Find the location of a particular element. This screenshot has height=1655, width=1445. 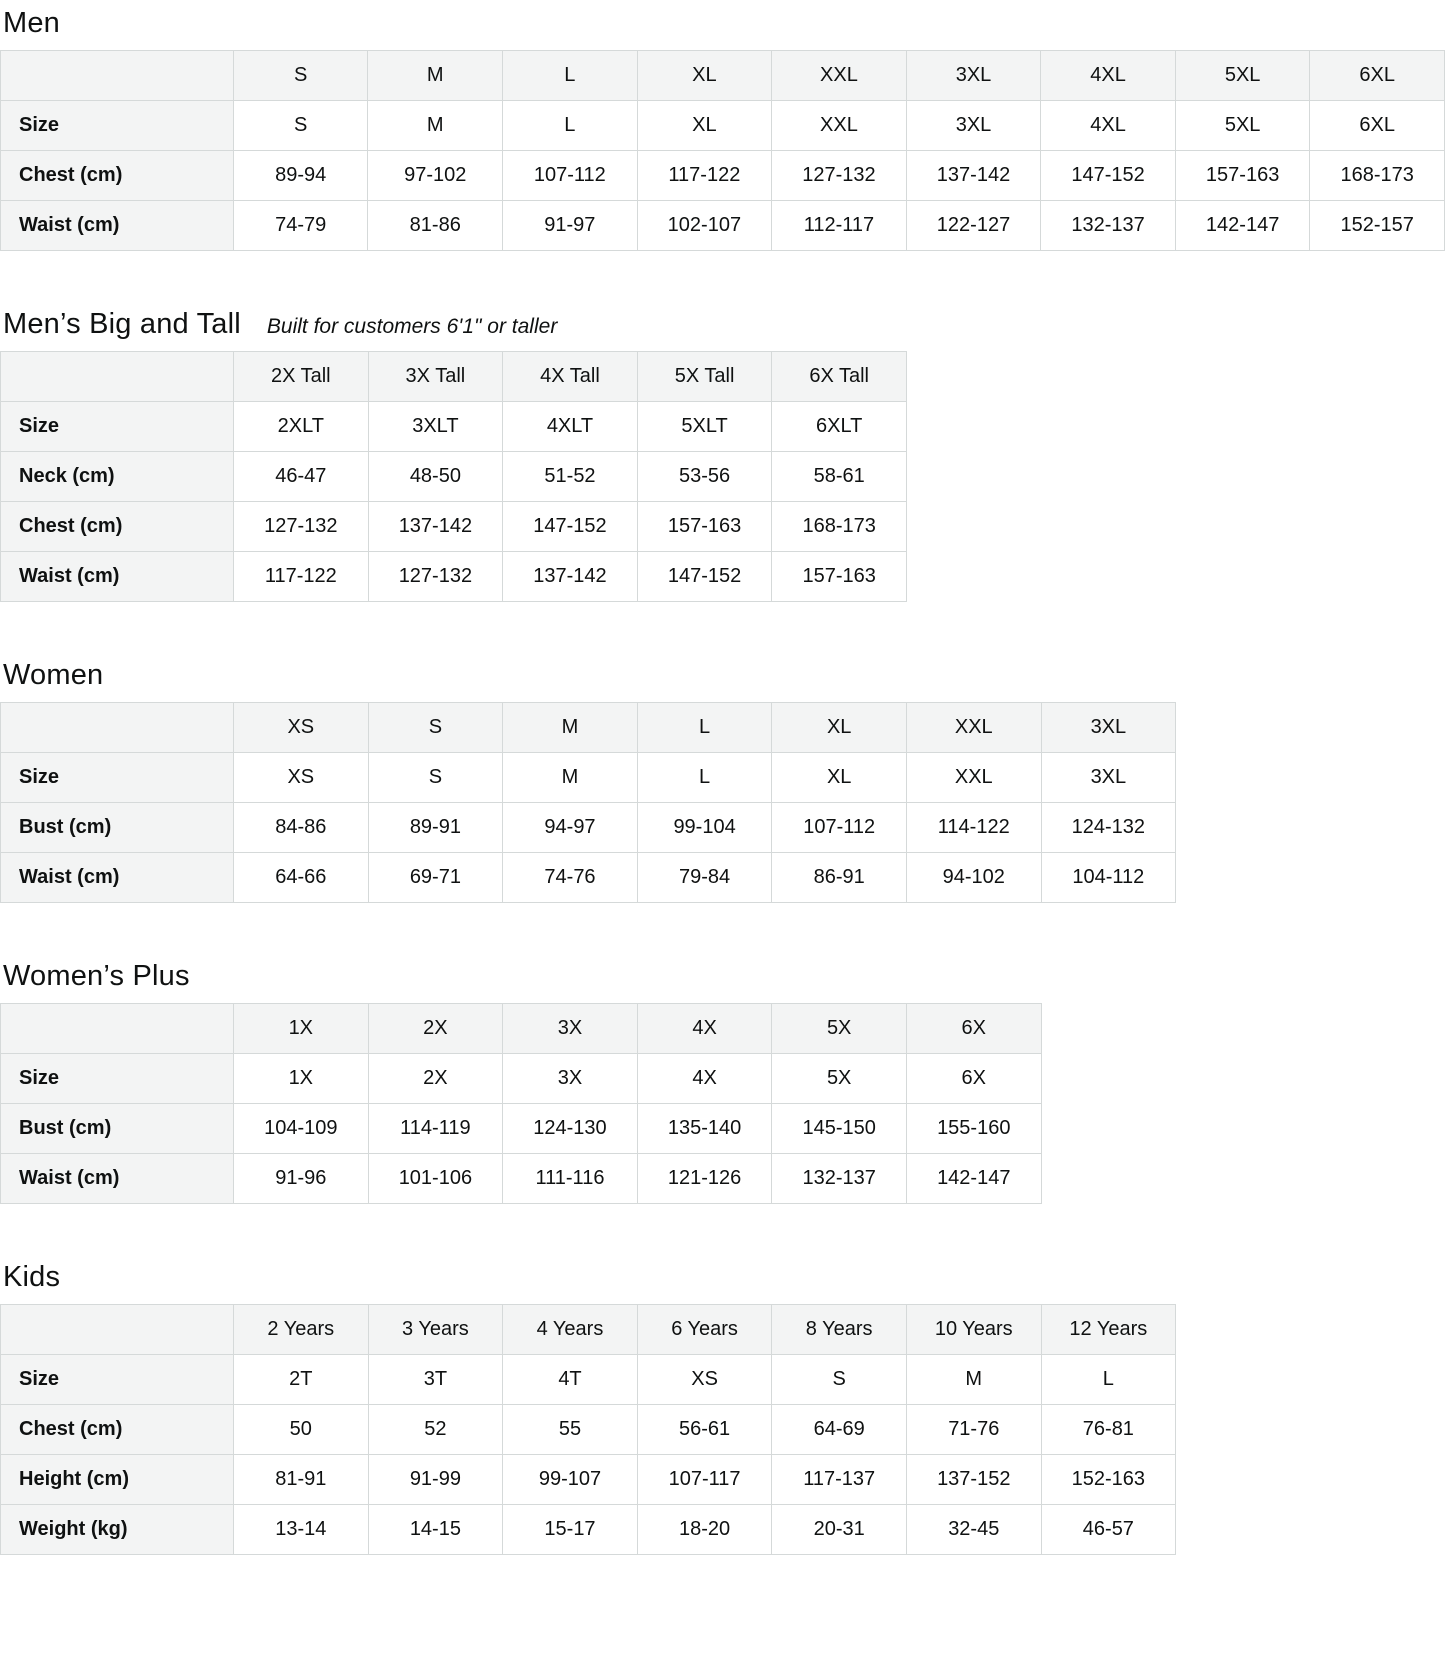

column-header-row: 2X Tall 3X Tall 4X Tall 5X Tall 6X Tall is located at coordinates (453, 376).